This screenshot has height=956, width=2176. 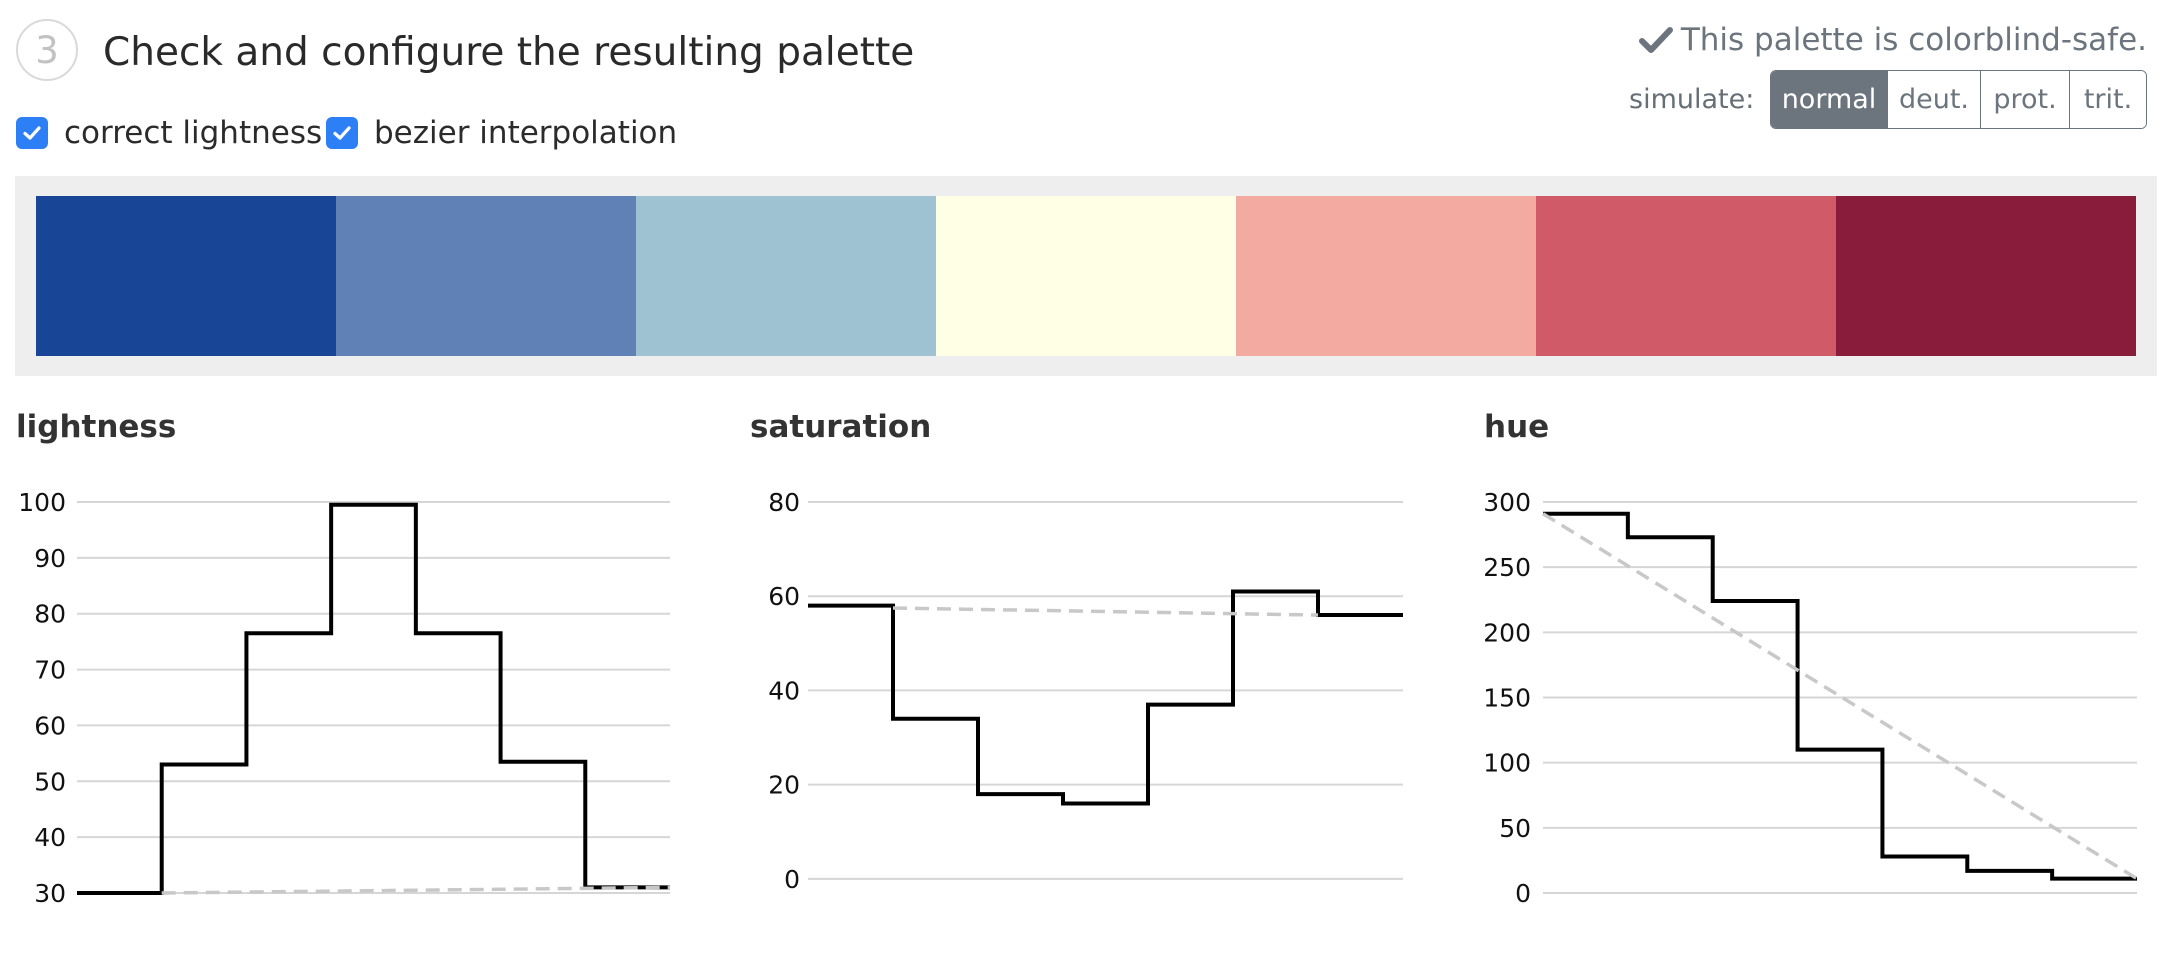 I want to click on simulate-normal-button: normal, so click(x=1829, y=99).